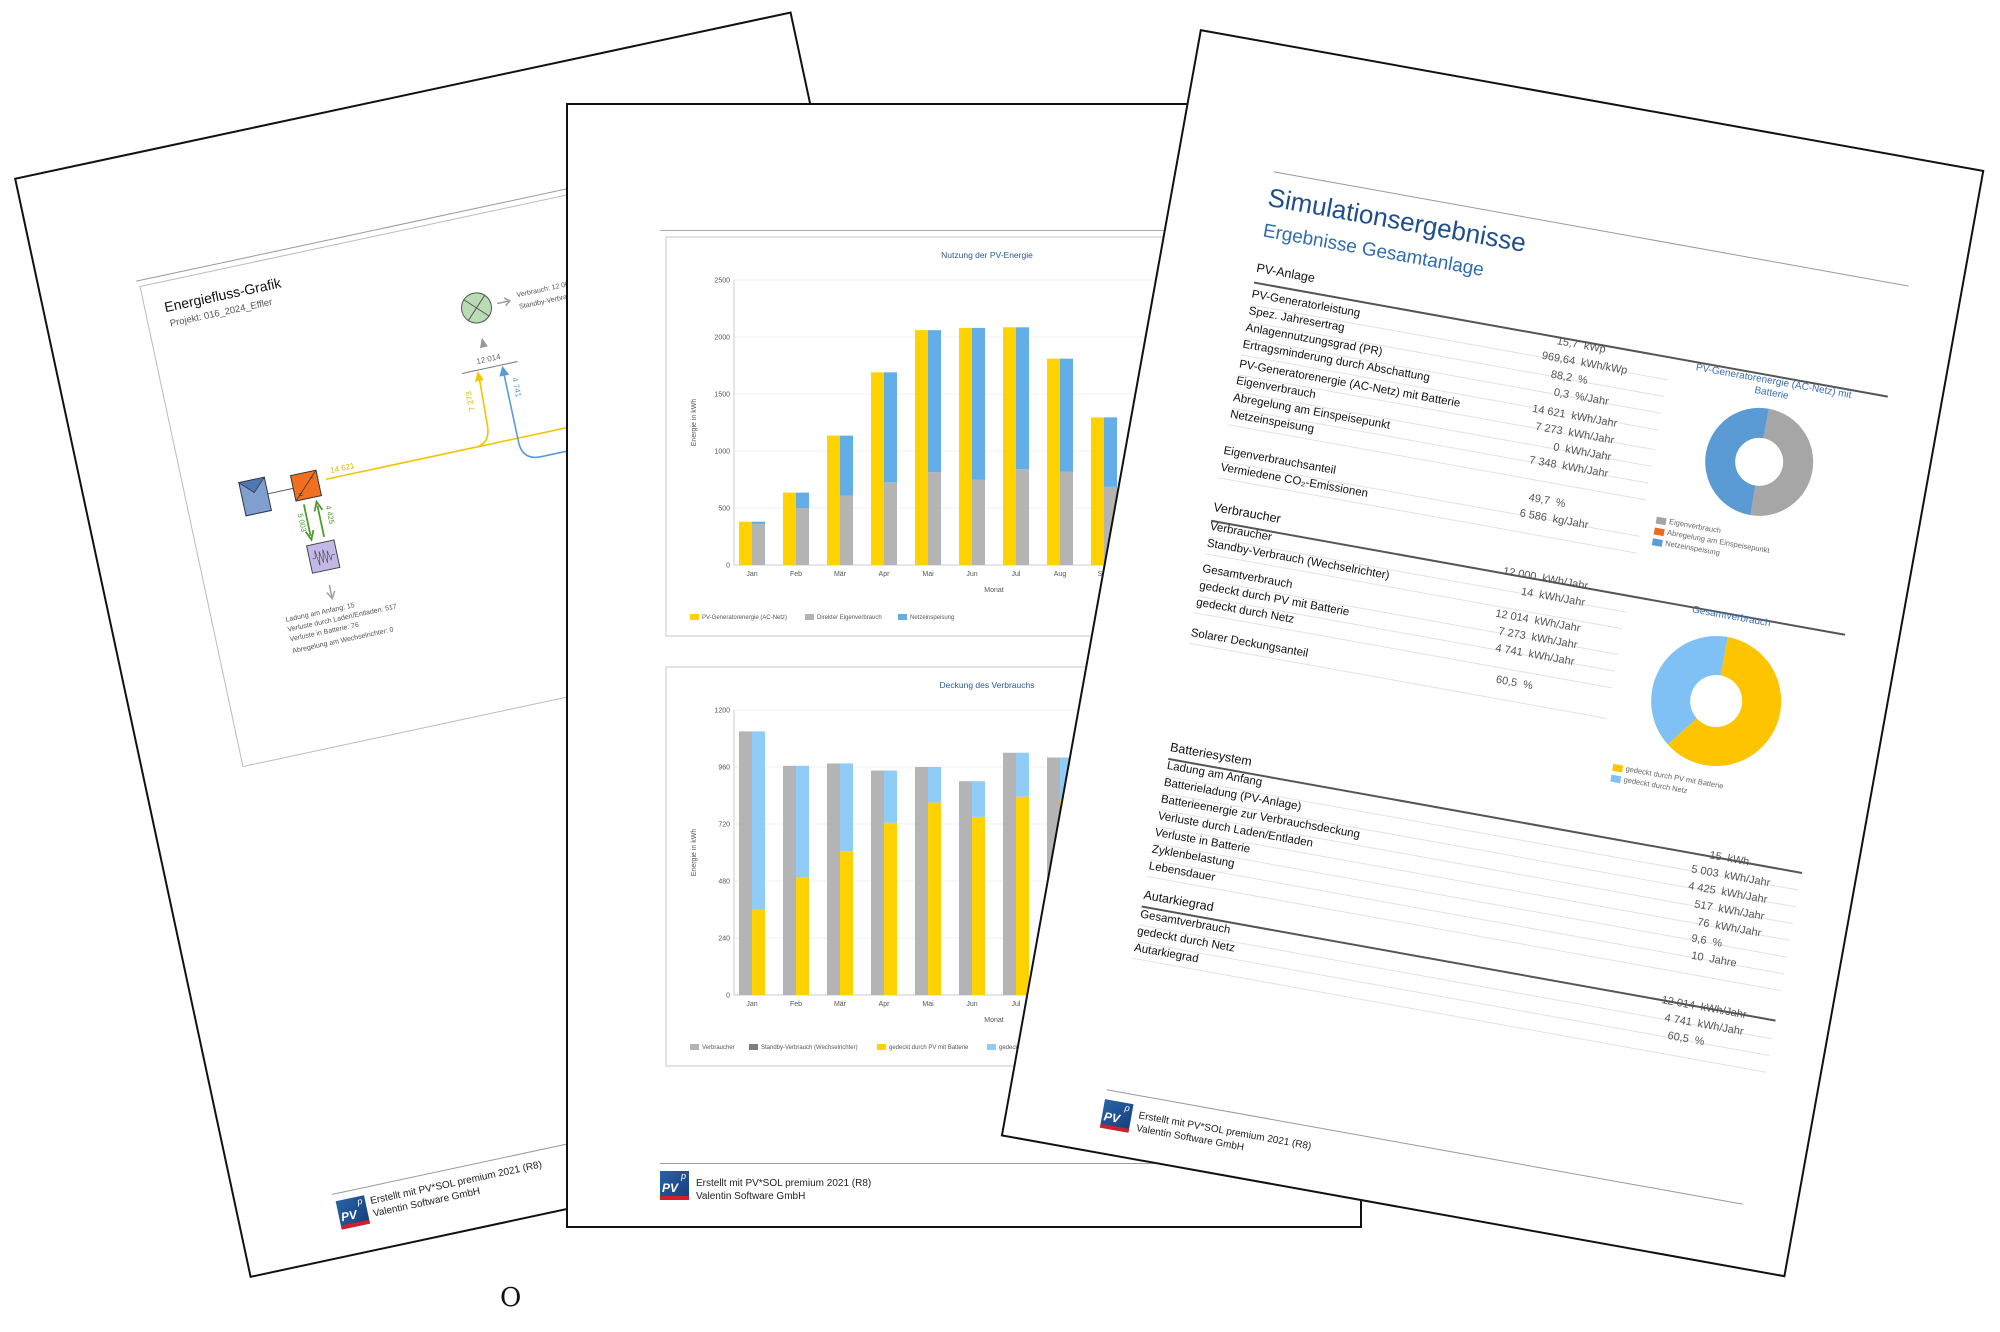 The image size is (2000, 1332). Describe the element at coordinates (722, 711) in the screenshot. I see `y-tick-label: 1200` at that location.